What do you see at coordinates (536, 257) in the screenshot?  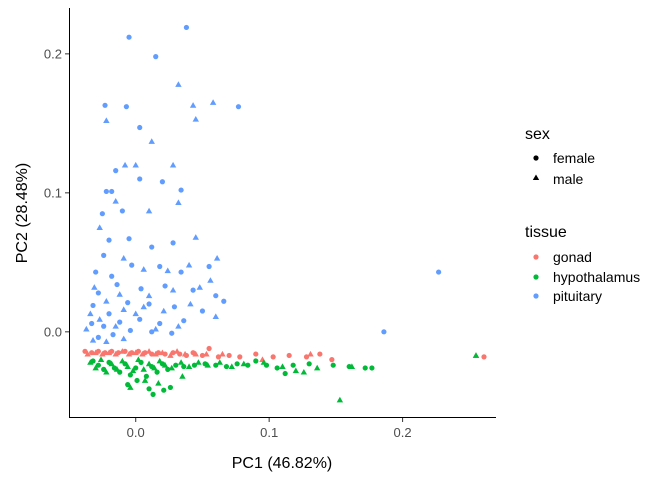 I see `legend-key-gonad` at bounding box center [536, 257].